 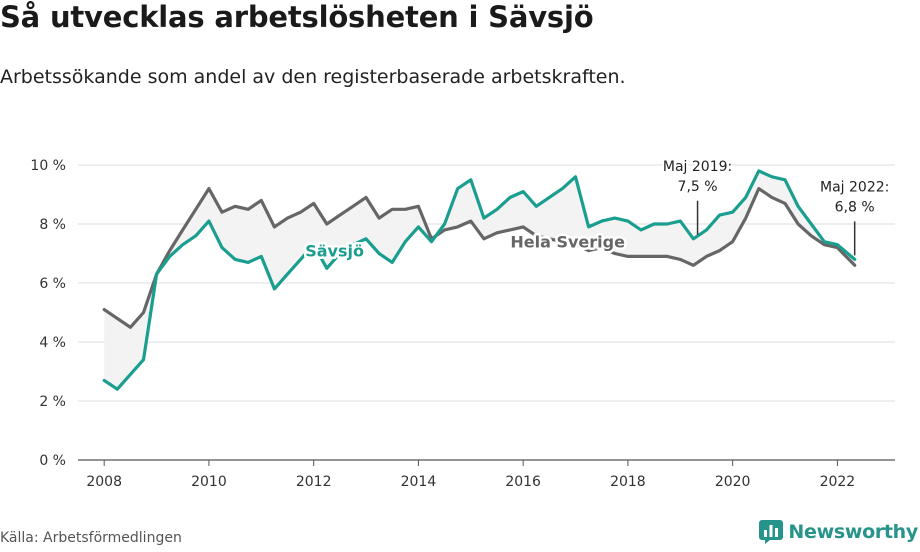 What do you see at coordinates (104, 482) in the screenshot?
I see `x-tick-label: 2008` at bounding box center [104, 482].